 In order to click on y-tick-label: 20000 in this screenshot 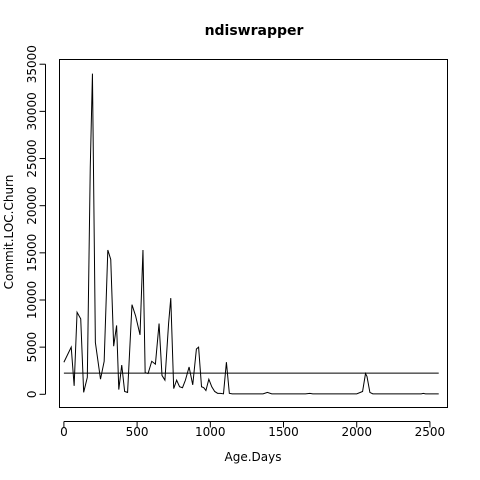, I will do `click(32, 206)`.